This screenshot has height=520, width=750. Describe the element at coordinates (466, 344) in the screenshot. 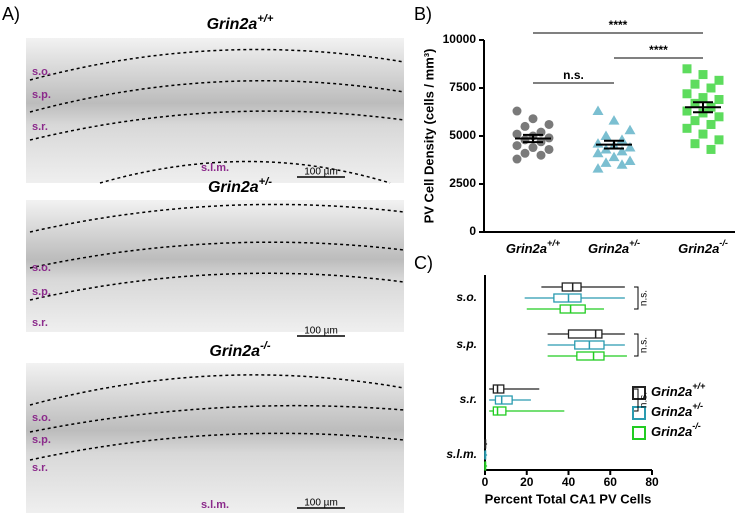

I see `y-tick-label: s.p.` at that location.